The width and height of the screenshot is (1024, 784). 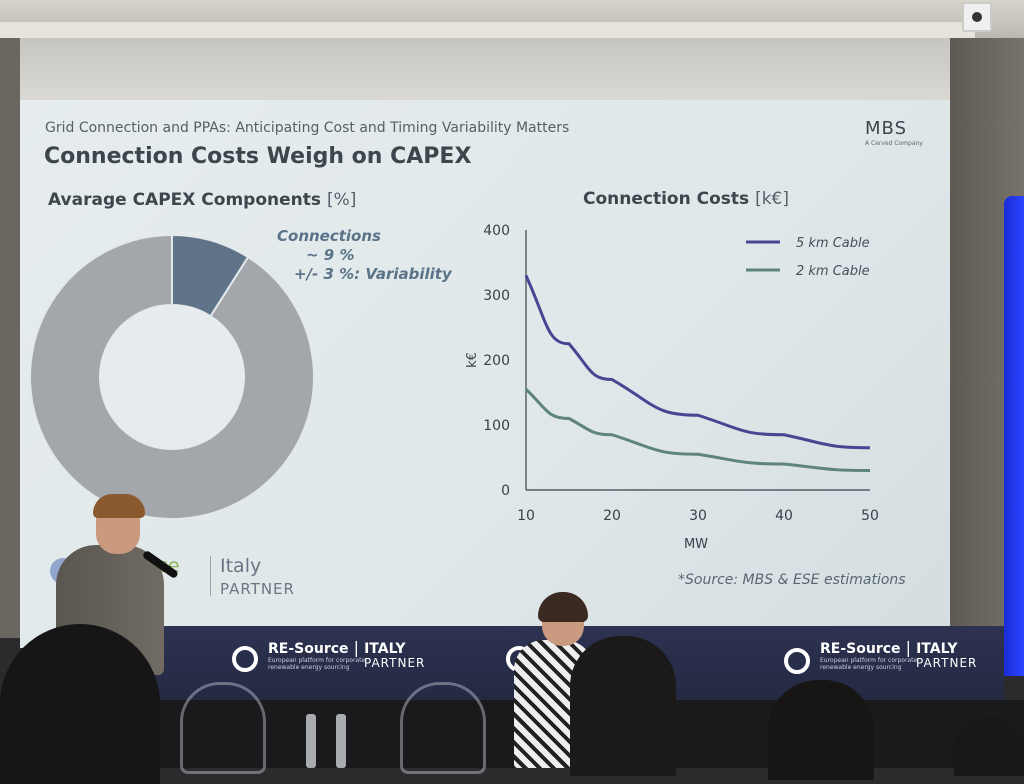 What do you see at coordinates (496, 231) in the screenshot?
I see `y-tick-label: 400` at bounding box center [496, 231].